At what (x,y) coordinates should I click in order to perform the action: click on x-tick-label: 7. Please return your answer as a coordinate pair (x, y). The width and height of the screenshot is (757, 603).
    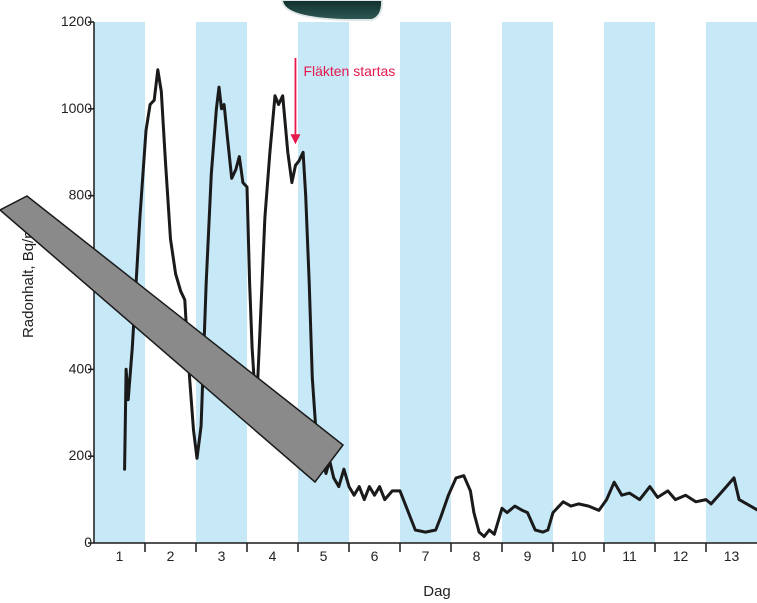
    Looking at the image, I should click on (426, 556).